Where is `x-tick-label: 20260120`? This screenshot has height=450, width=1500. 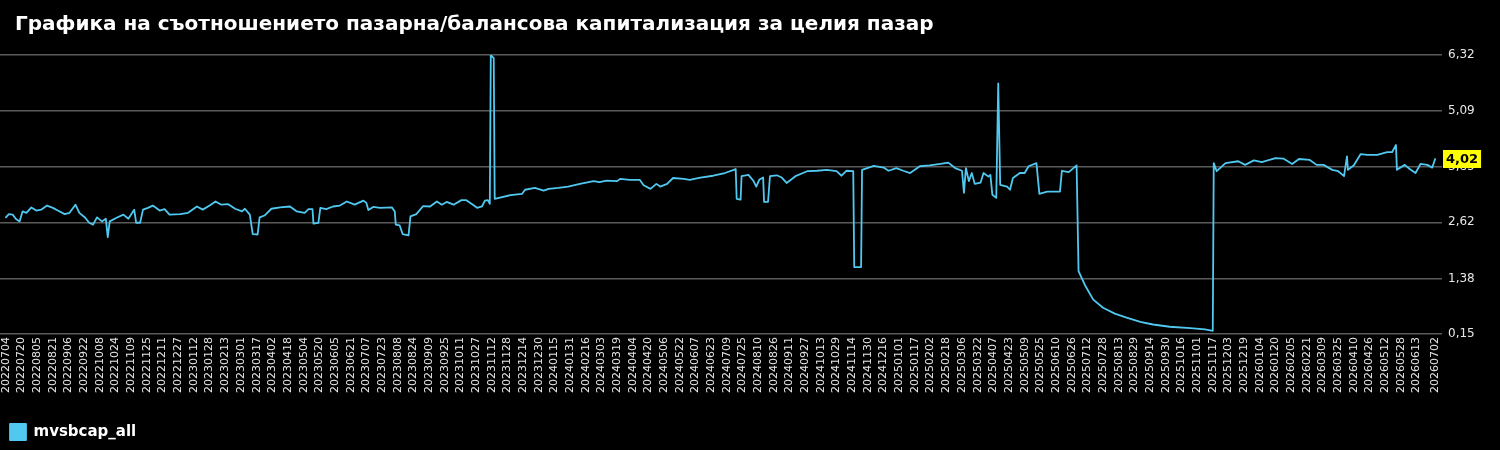 x-tick-label: 20260120 is located at coordinates (1275, 365).